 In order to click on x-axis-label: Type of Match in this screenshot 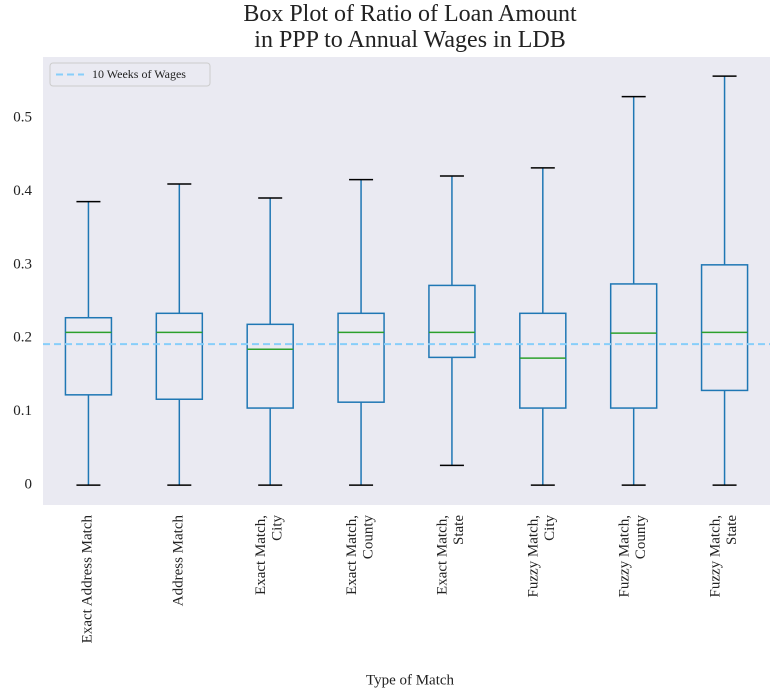, I will do `click(410, 680)`.